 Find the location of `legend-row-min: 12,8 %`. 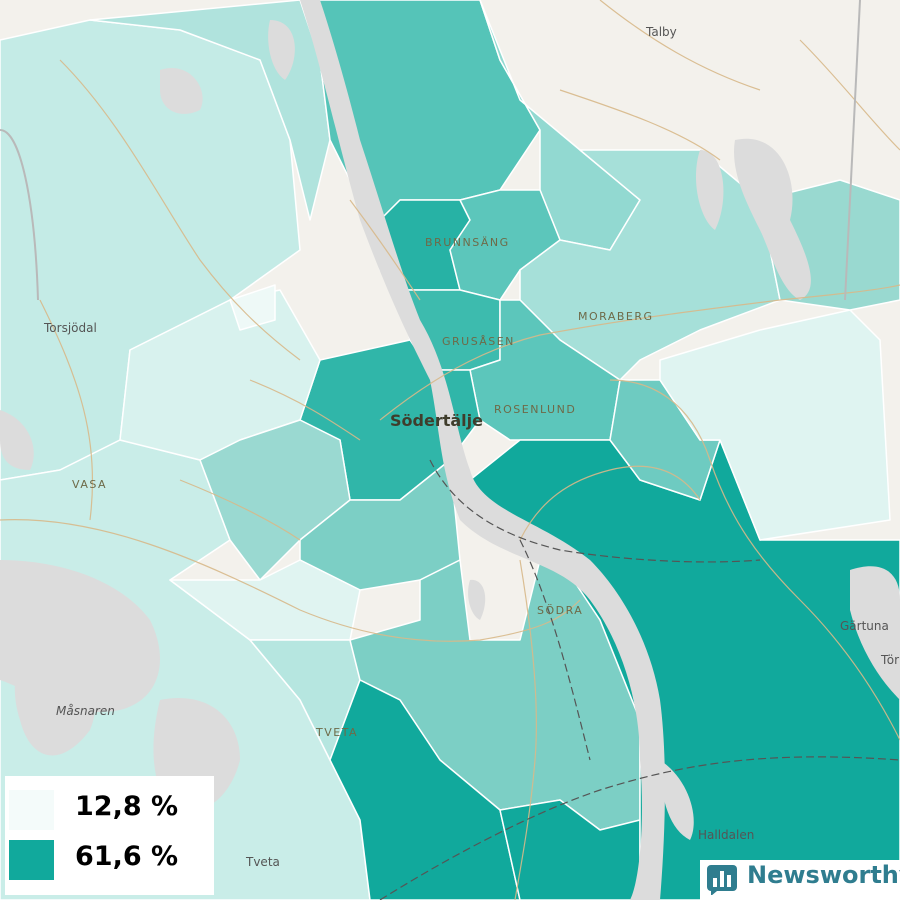

legend-row-min: 12,8 % is located at coordinates (109, 810).